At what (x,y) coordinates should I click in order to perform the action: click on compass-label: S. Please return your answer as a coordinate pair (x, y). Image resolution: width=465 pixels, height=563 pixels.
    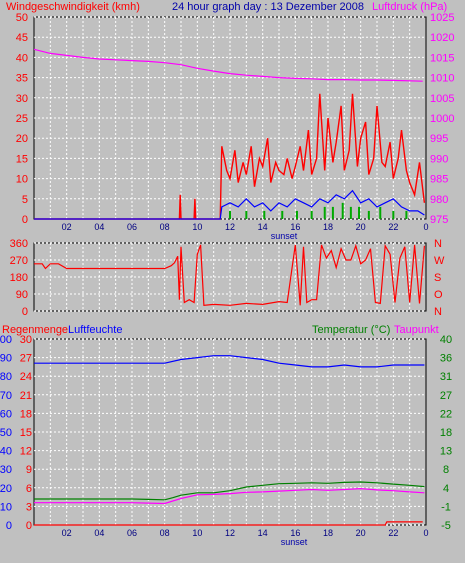
    Looking at the image, I should click on (437, 278).